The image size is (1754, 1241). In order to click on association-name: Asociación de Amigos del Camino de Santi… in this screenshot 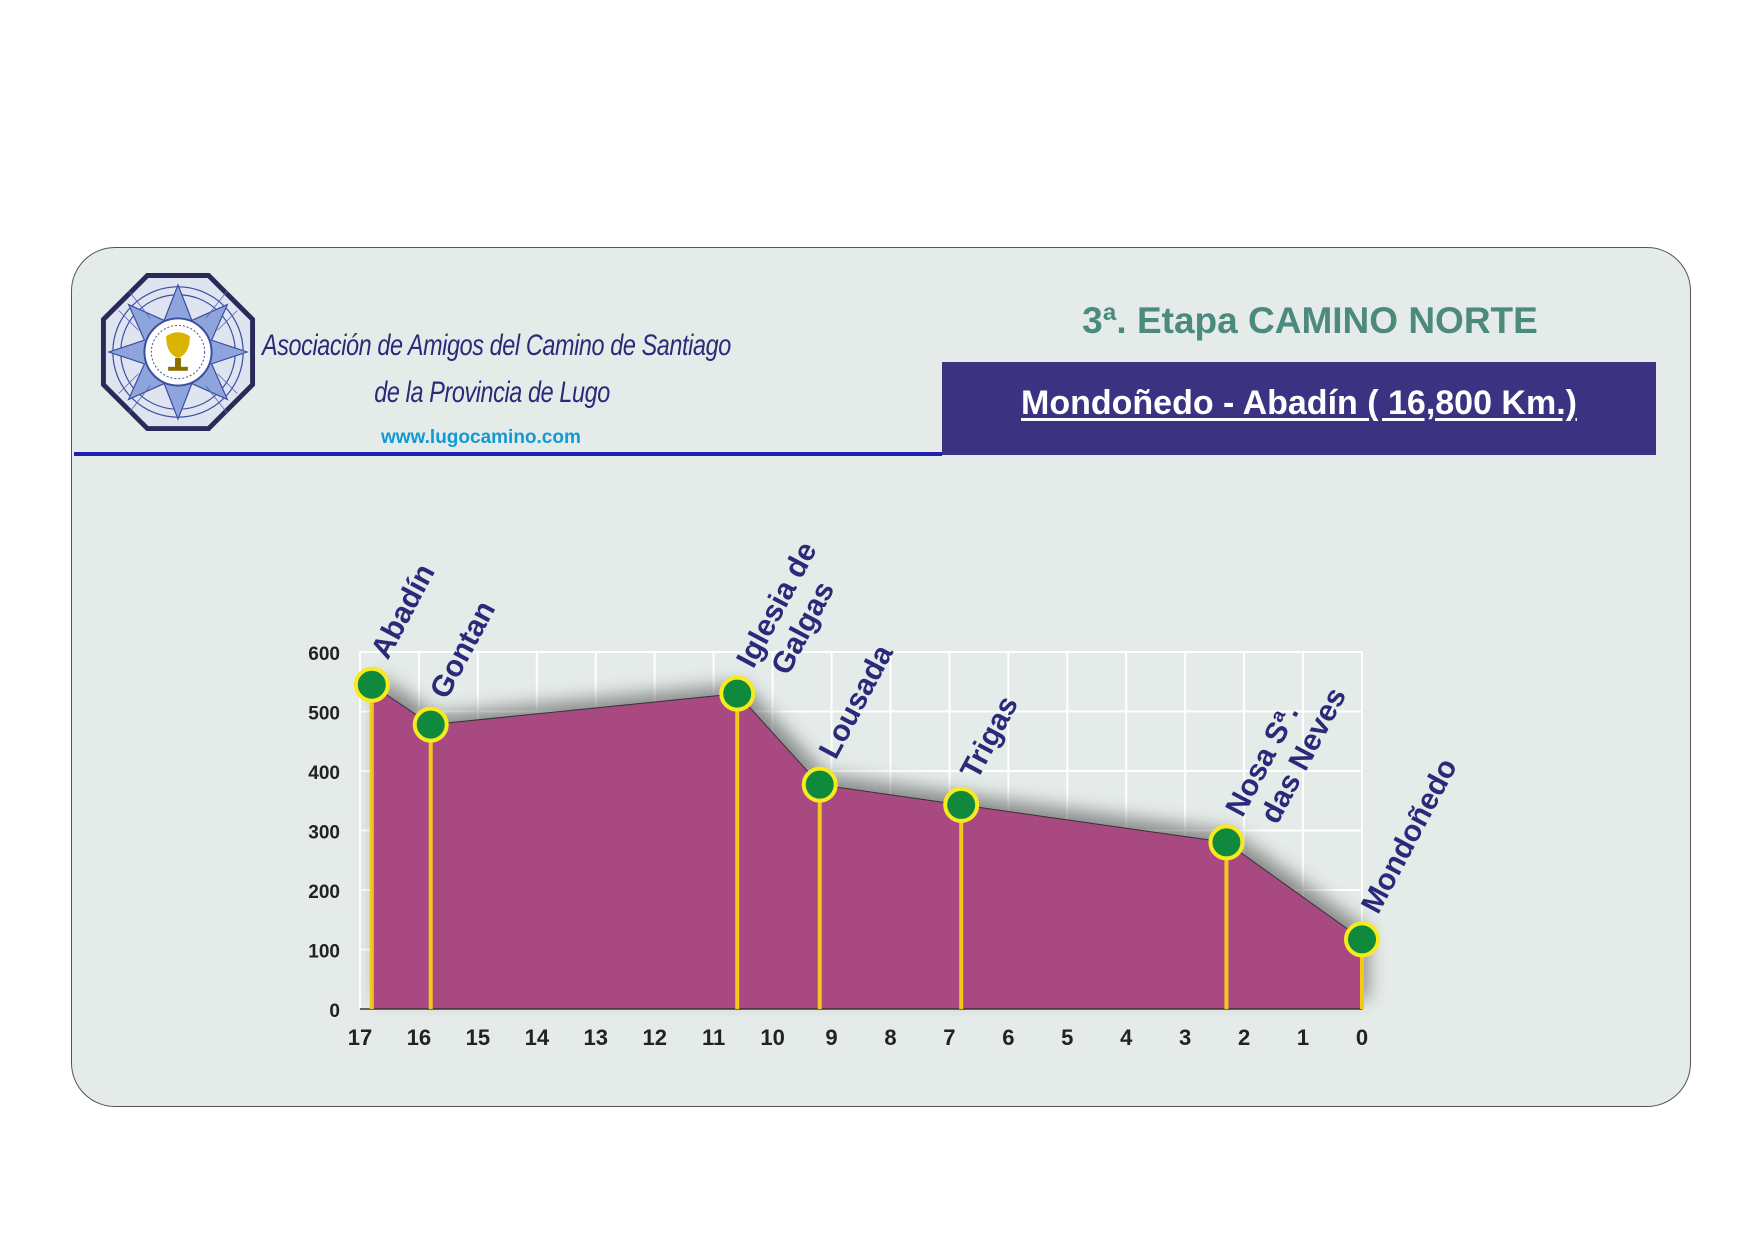, I will do `click(496, 369)`.